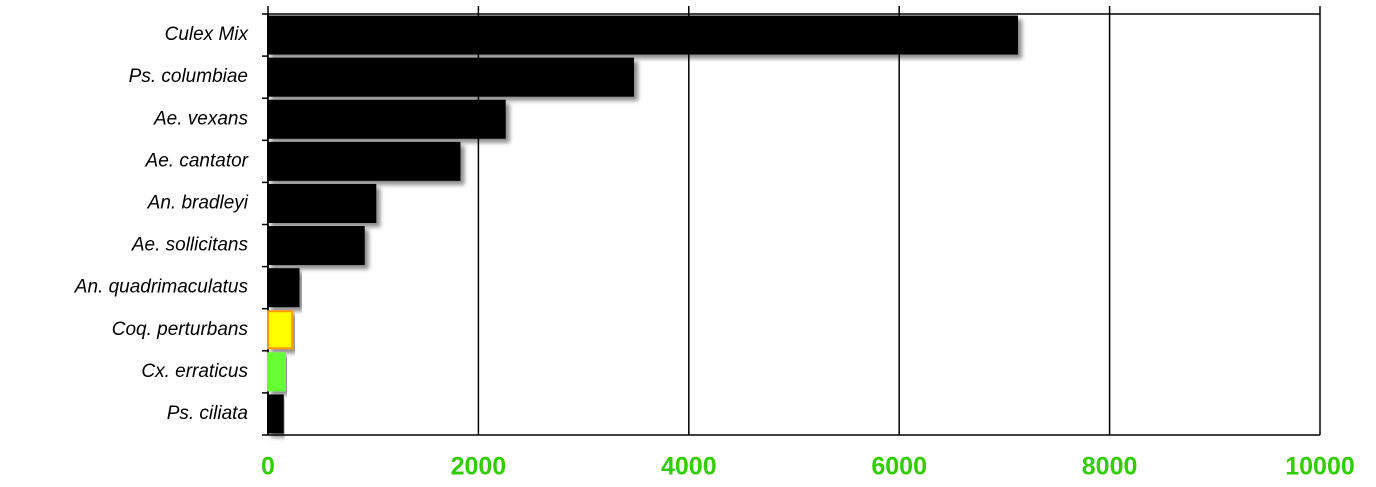 The width and height of the screenshot is (1376, 487). Describe the element at coordinates (268, 467) in the screenshot. I see `x-tick-label: 0` at that location.